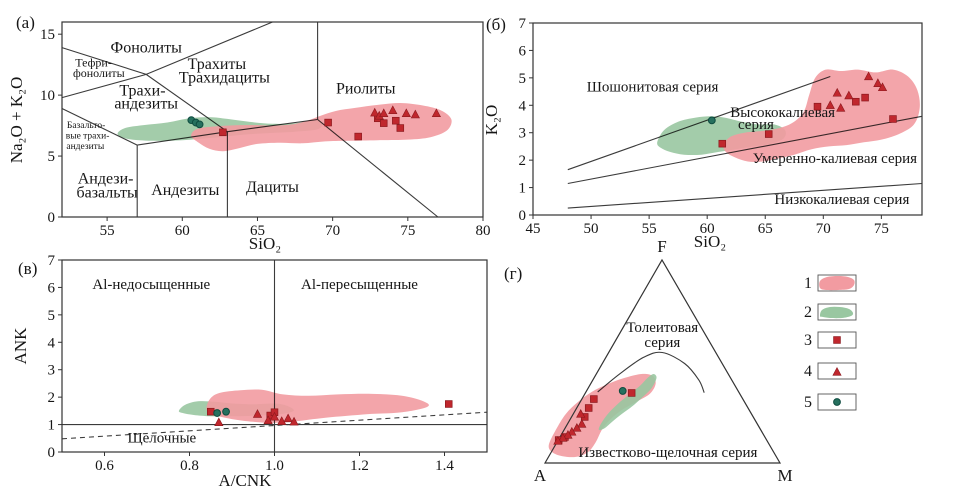 This screenshot has width=963, height=497. I want to click on field-label: Высококалиевая, so click(782, 113).